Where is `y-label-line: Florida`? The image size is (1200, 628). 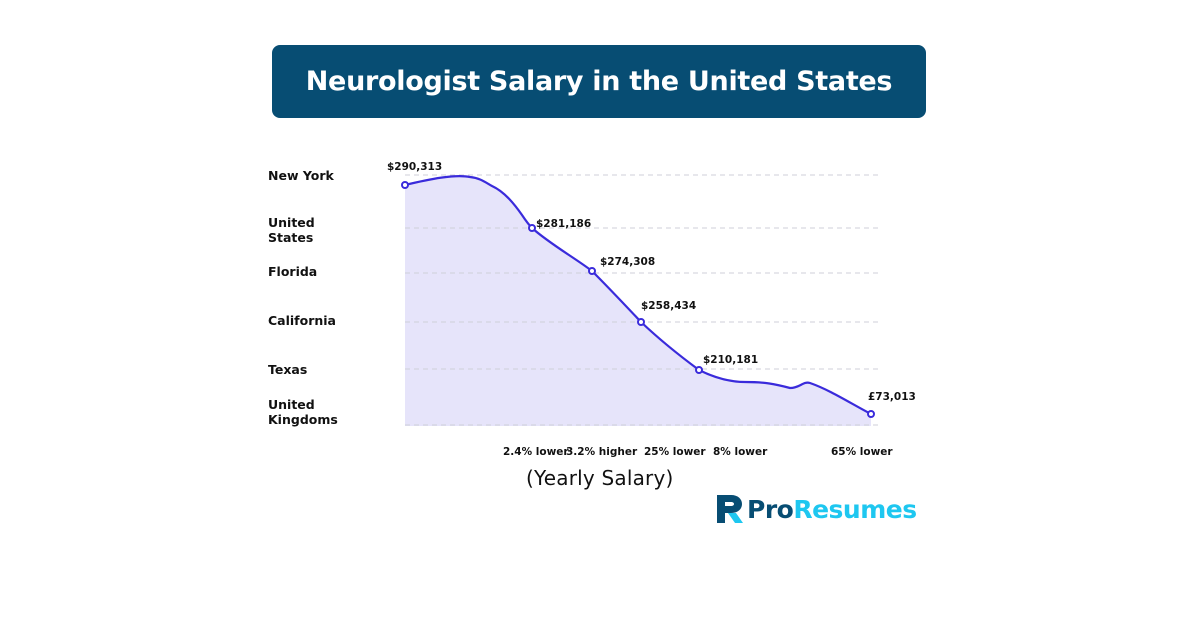
y-label-line: Florida is located at coordinates (293, 271).